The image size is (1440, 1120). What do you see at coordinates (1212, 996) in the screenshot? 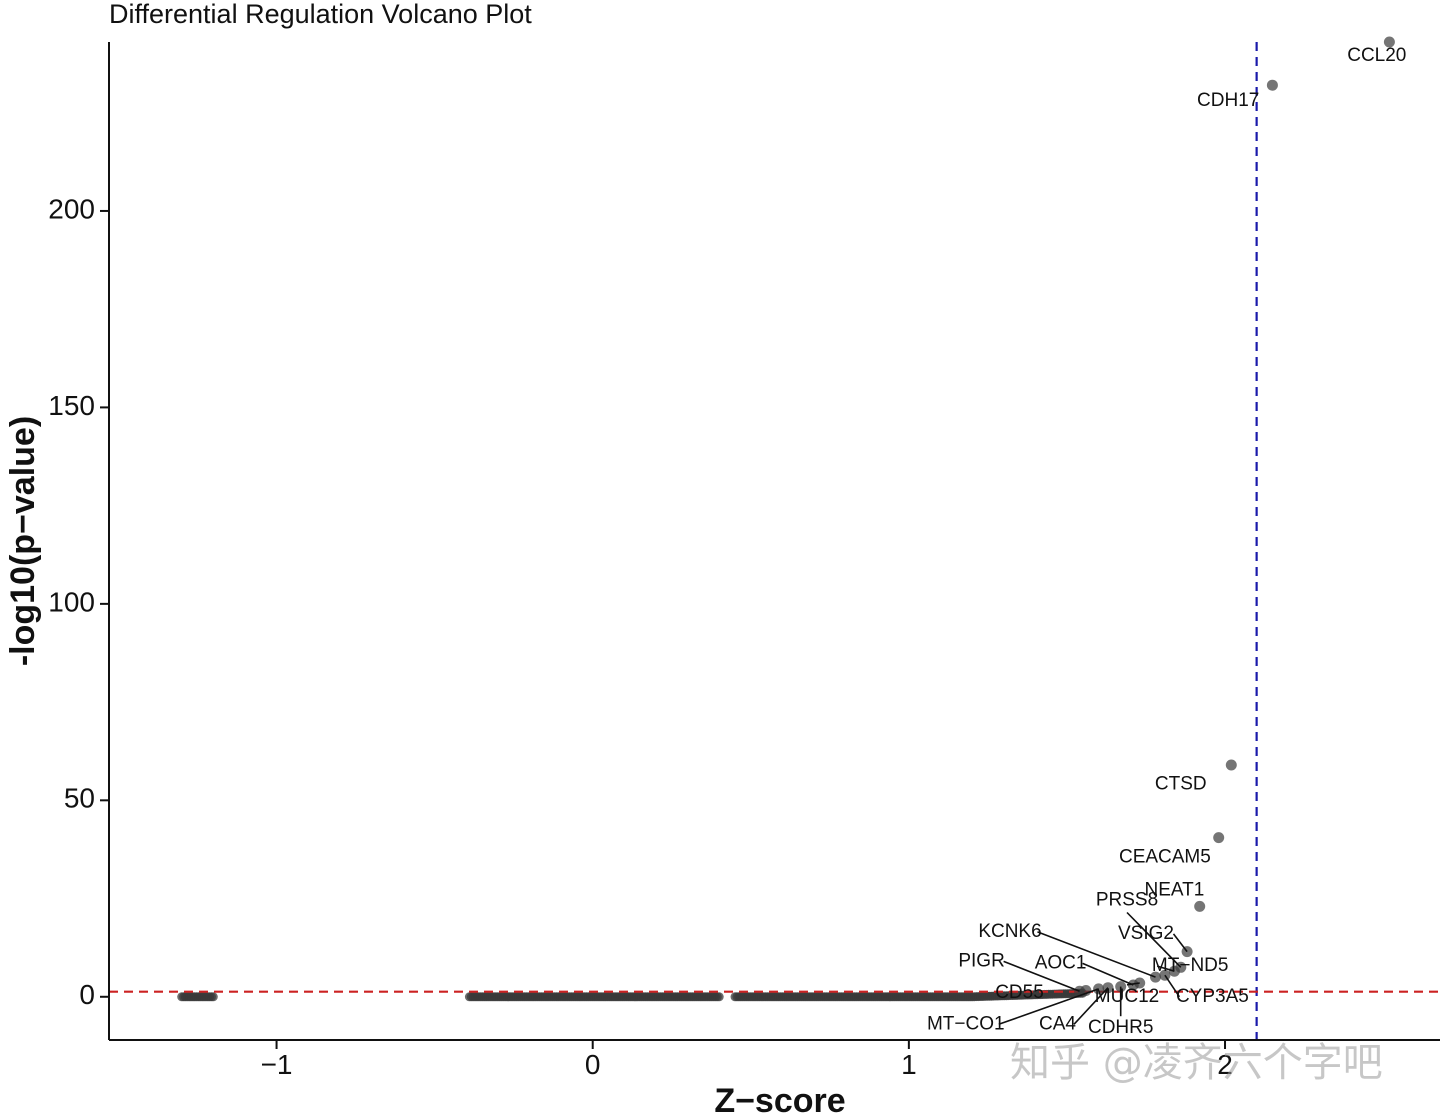
I see `label-cyp3a5: CYP3A5` at bounding box center [1212, 996].